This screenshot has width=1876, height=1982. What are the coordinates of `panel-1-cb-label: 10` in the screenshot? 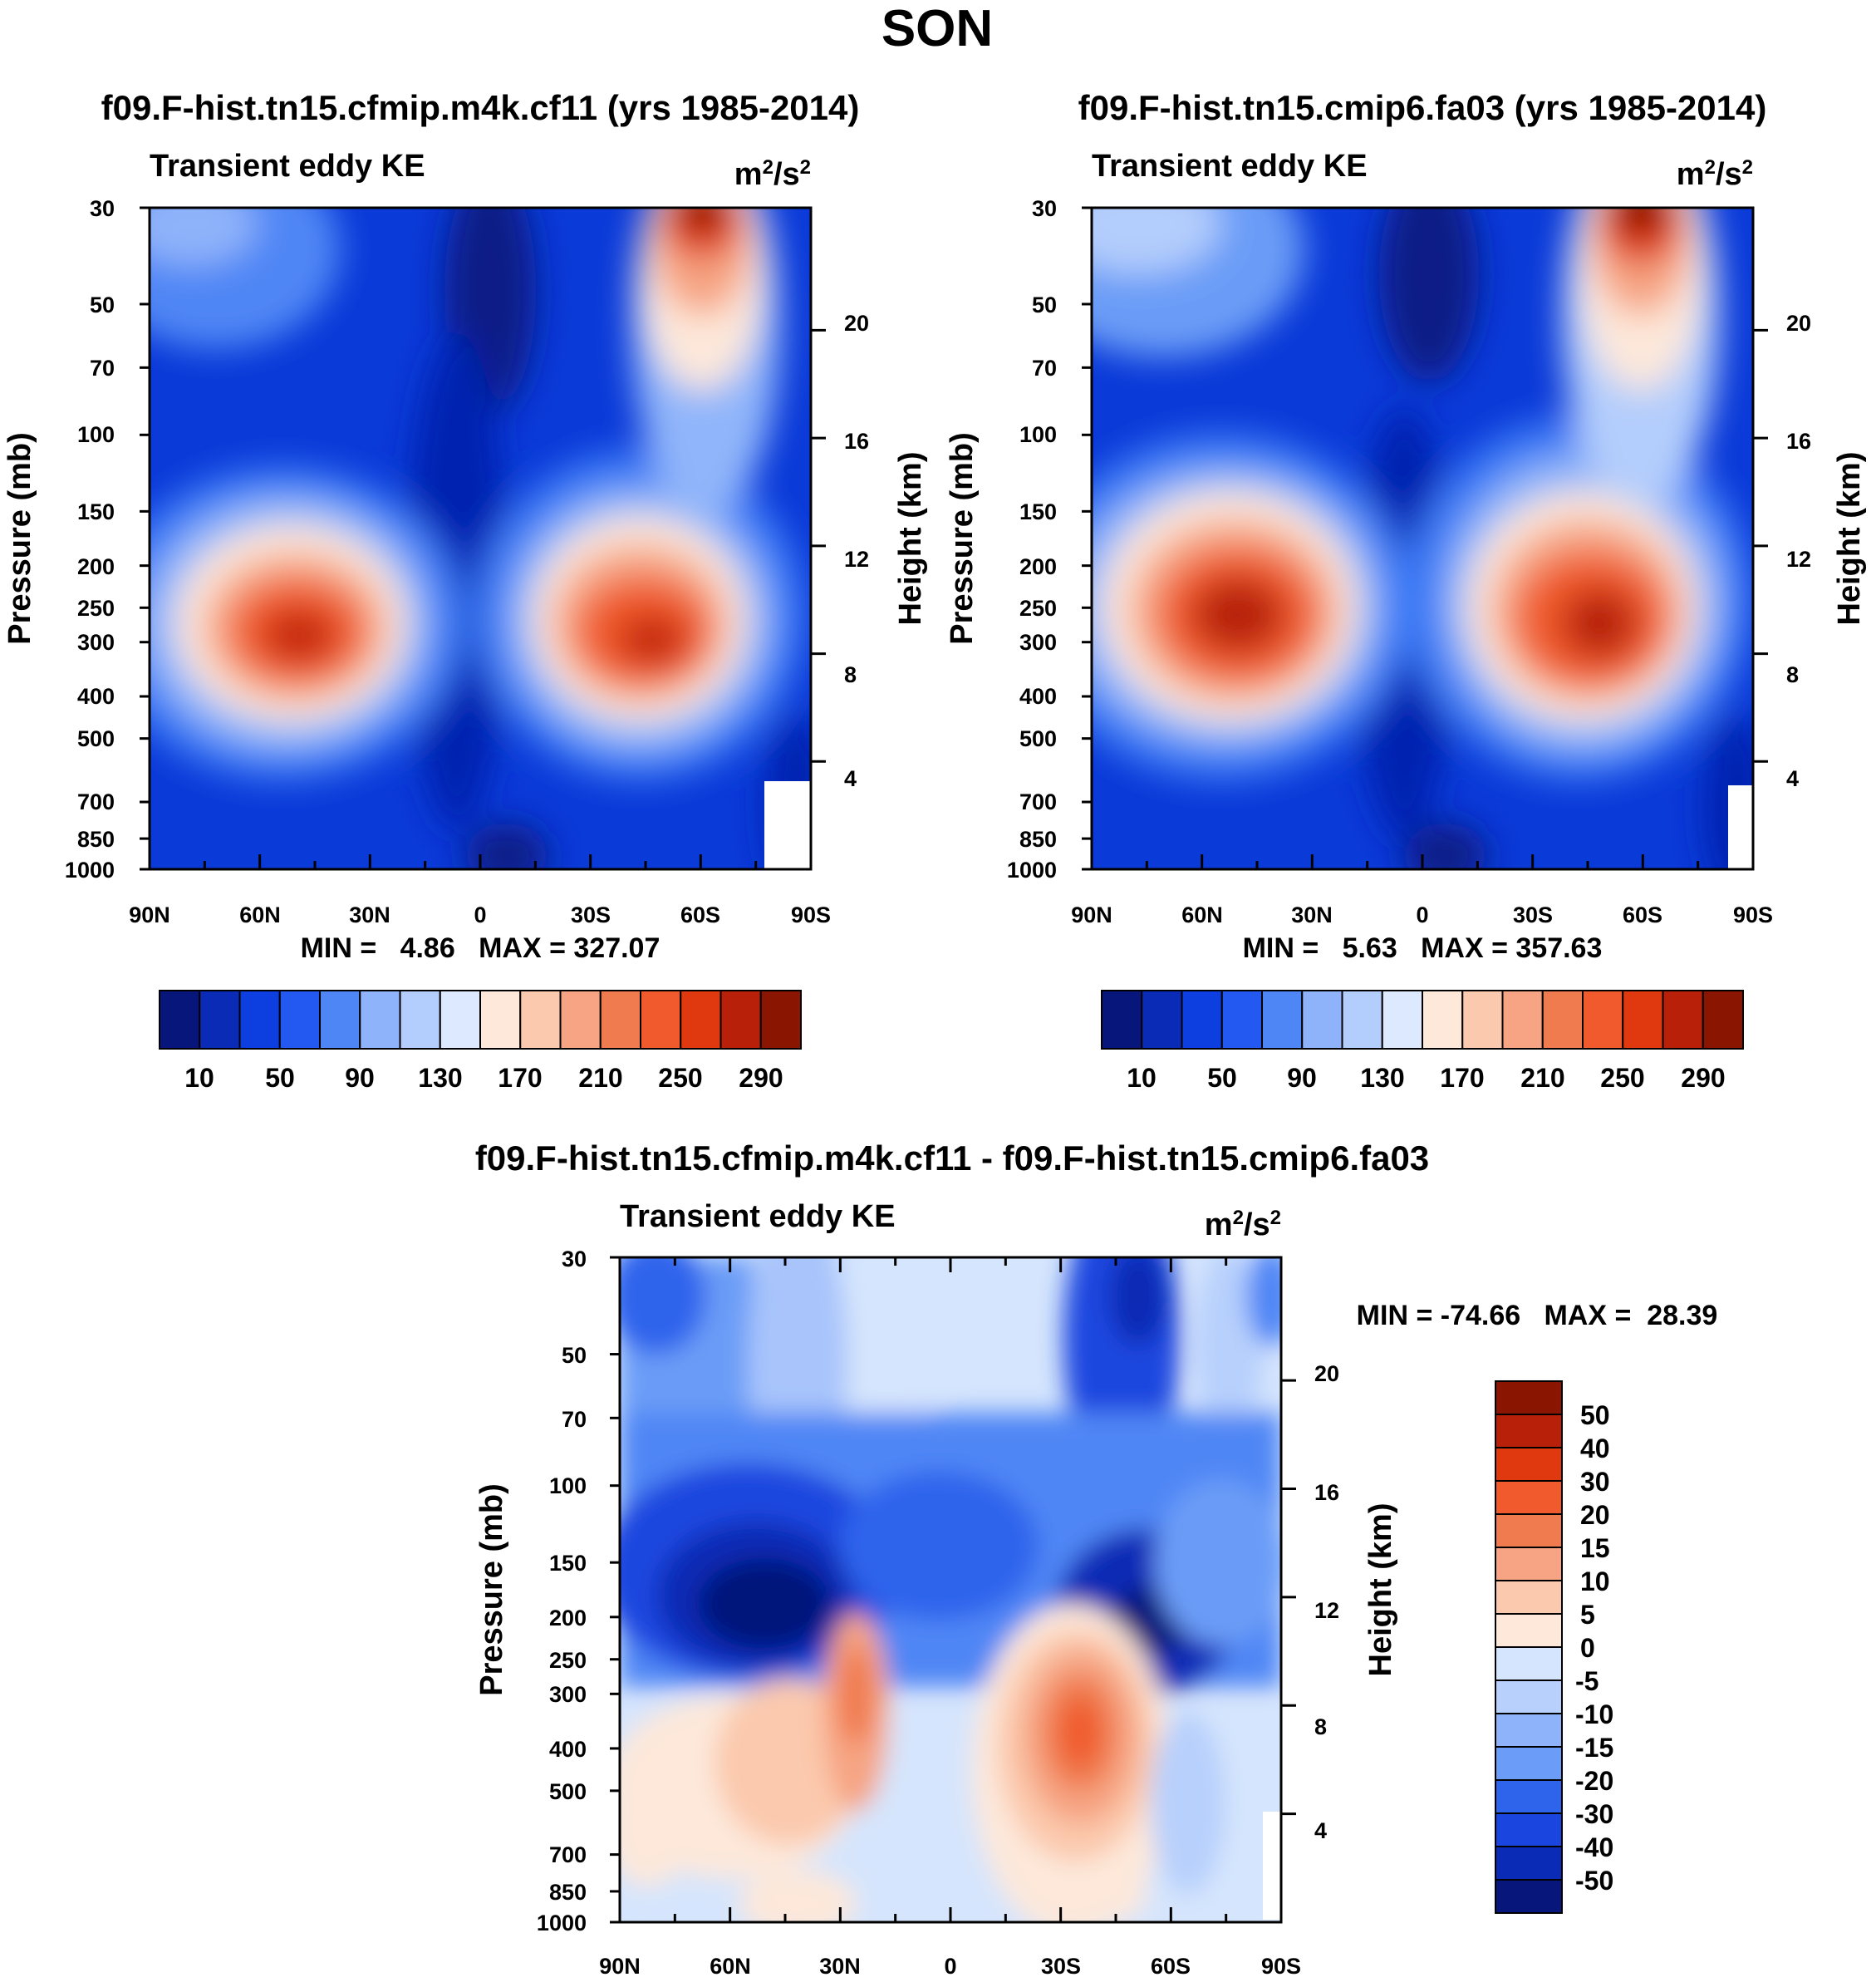 It's located at (199, 1078).